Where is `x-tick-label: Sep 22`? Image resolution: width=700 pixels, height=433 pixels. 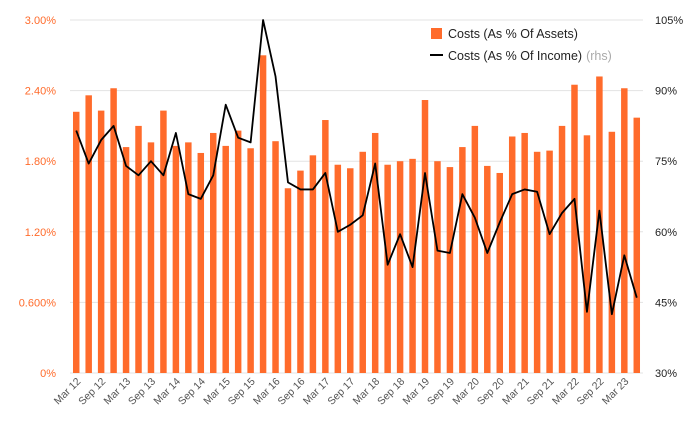
x-tick-label: Sep 22 is located at coordinates (591, 392).